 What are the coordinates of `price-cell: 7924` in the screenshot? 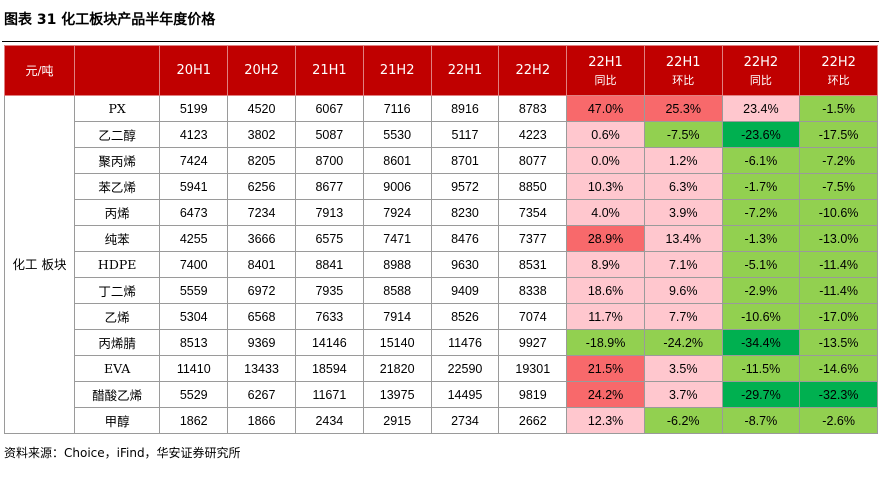 It's located at (397, 212).